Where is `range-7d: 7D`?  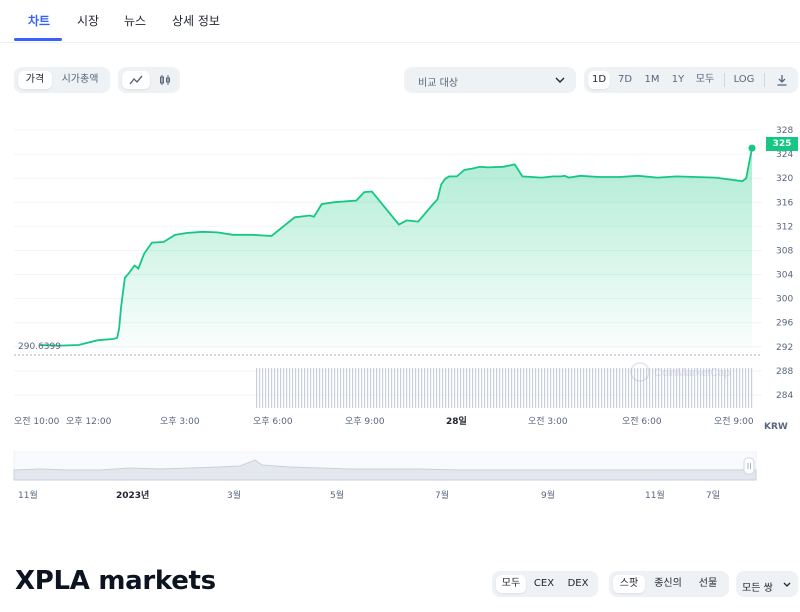
range-7d: 7D is located at coordinates (625, 79).